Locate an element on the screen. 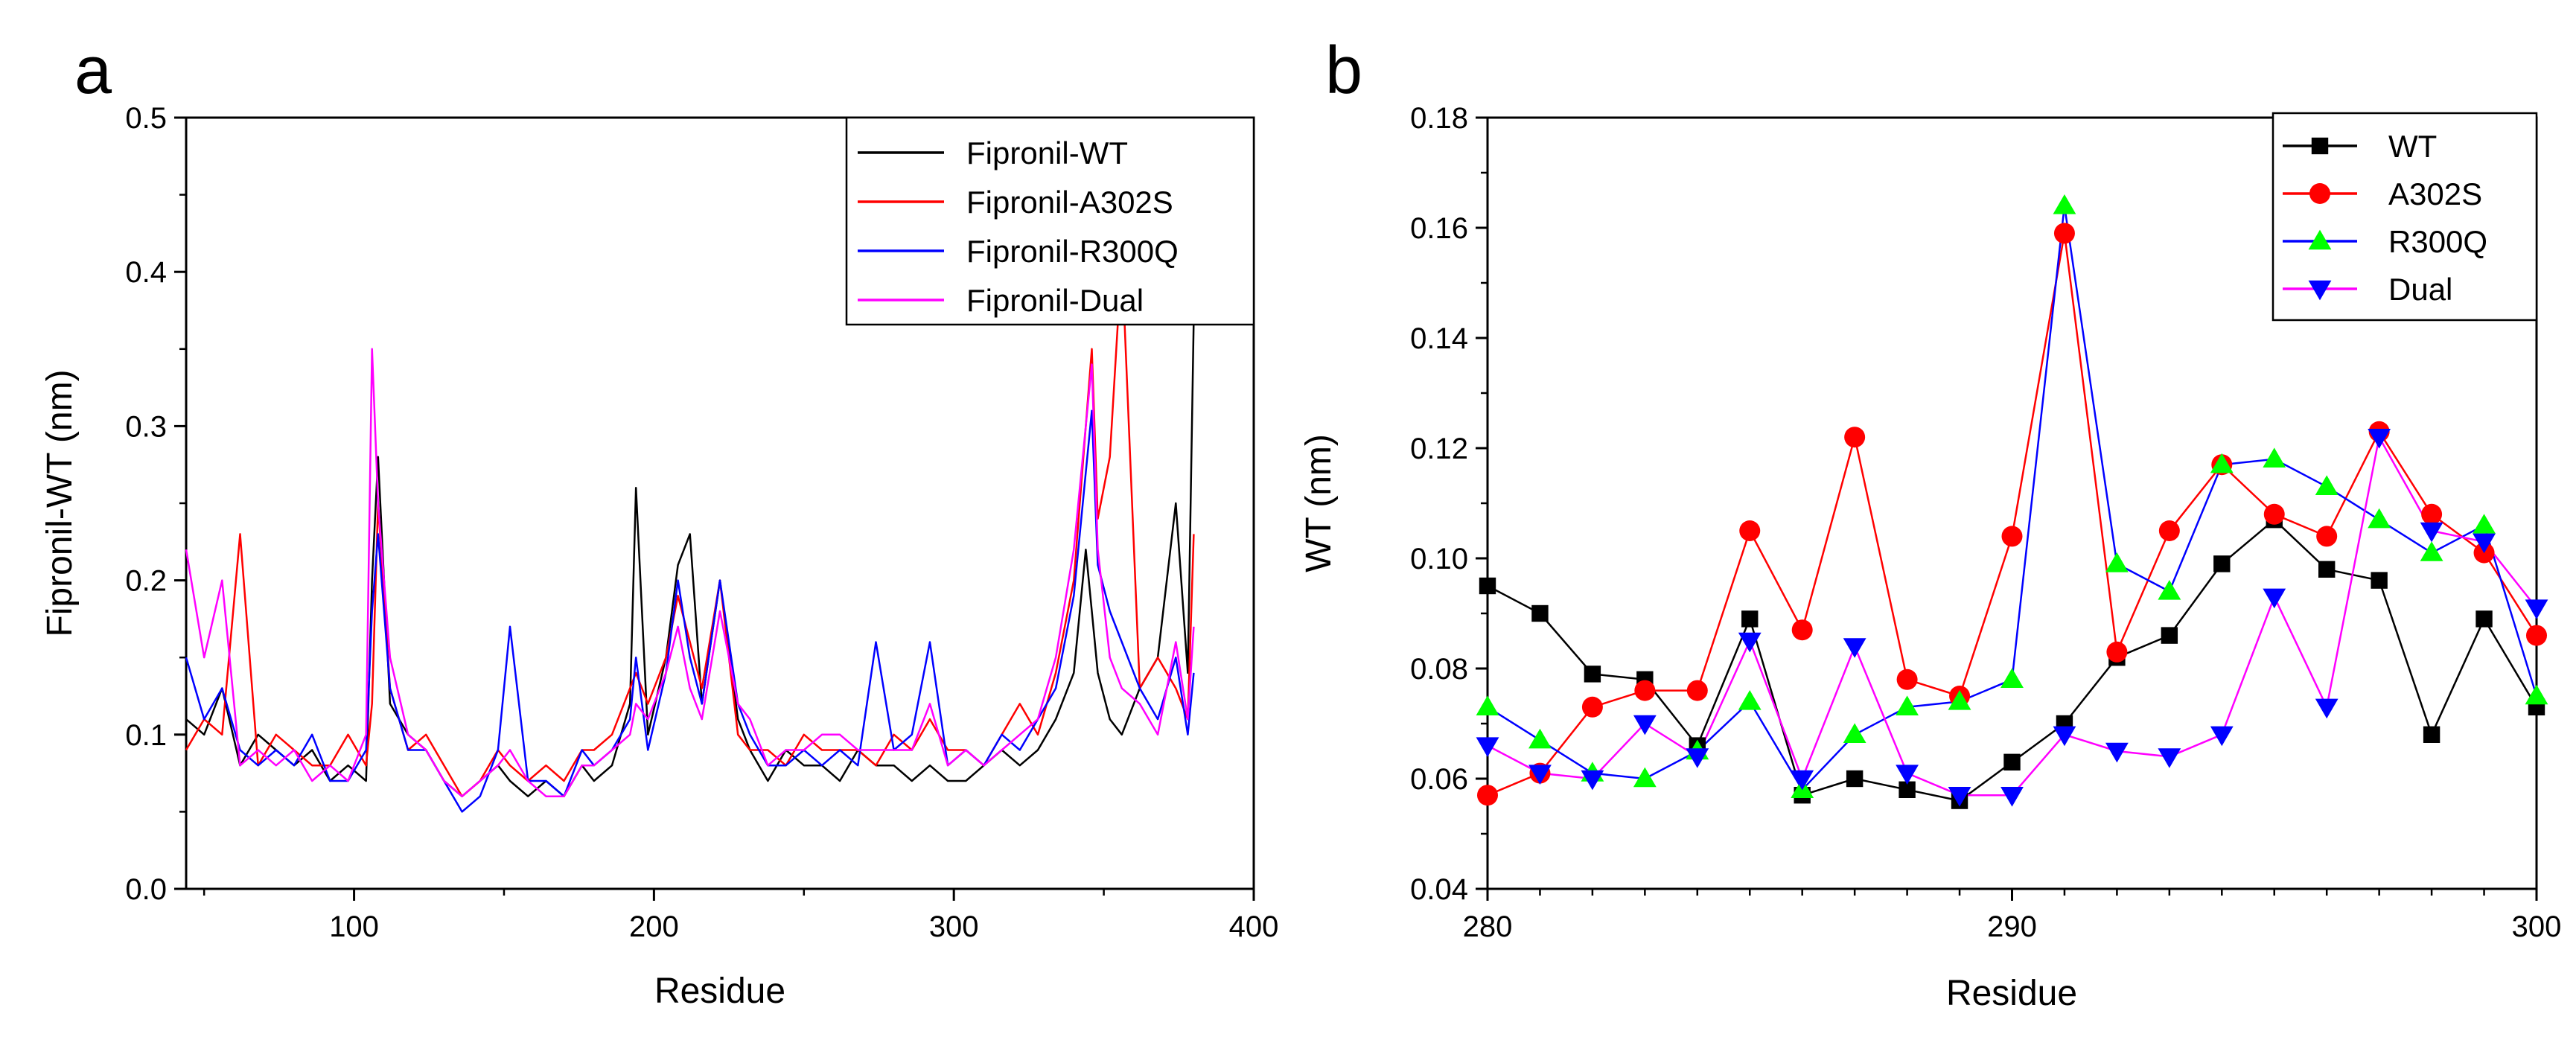  panel-a-y-axis-label: Fipronil-WT (nm) is located at coordinates (60, 502).